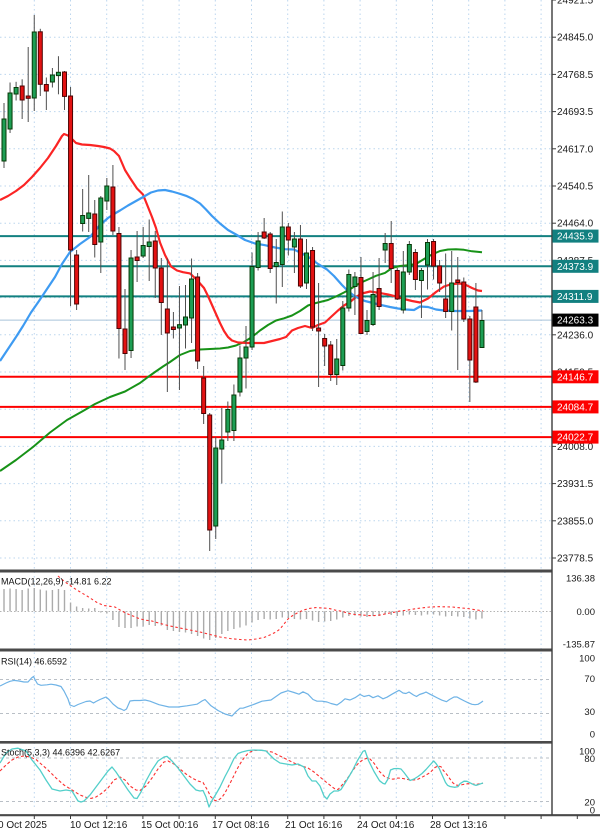  What do you see at coordinates (589, 803) in the screenshot?
I see `svg-text: 20` at bounding box center [589, 803].